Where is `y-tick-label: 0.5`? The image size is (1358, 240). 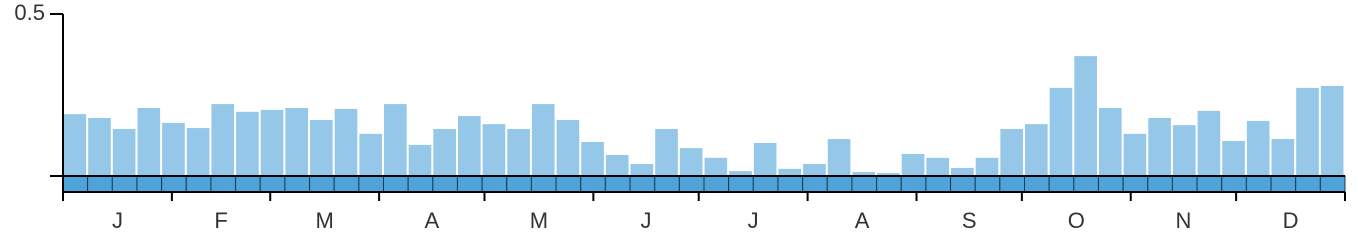
y-tick-label: 0.5 is located at coordinates (29, 12).